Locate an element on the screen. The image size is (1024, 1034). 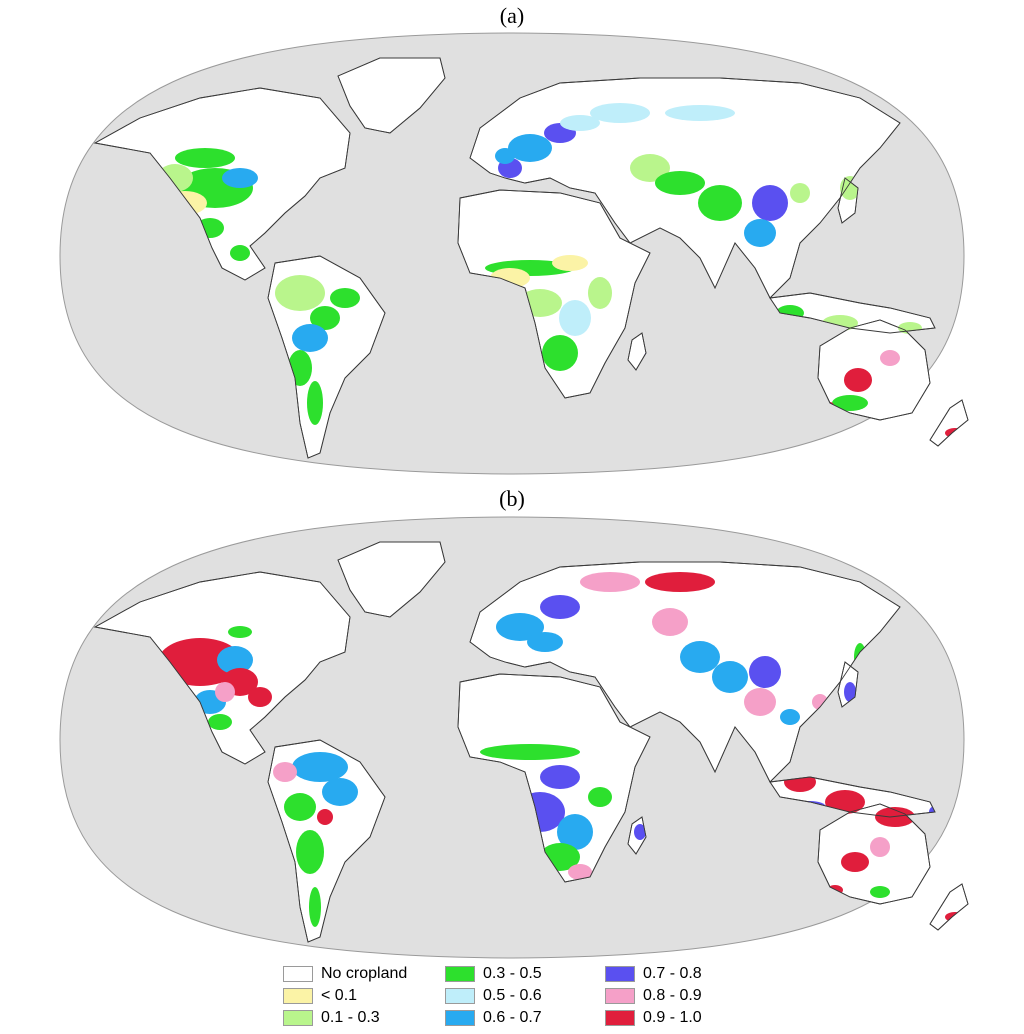
panel-b-title: (b) is located at coordinates (512, 498).